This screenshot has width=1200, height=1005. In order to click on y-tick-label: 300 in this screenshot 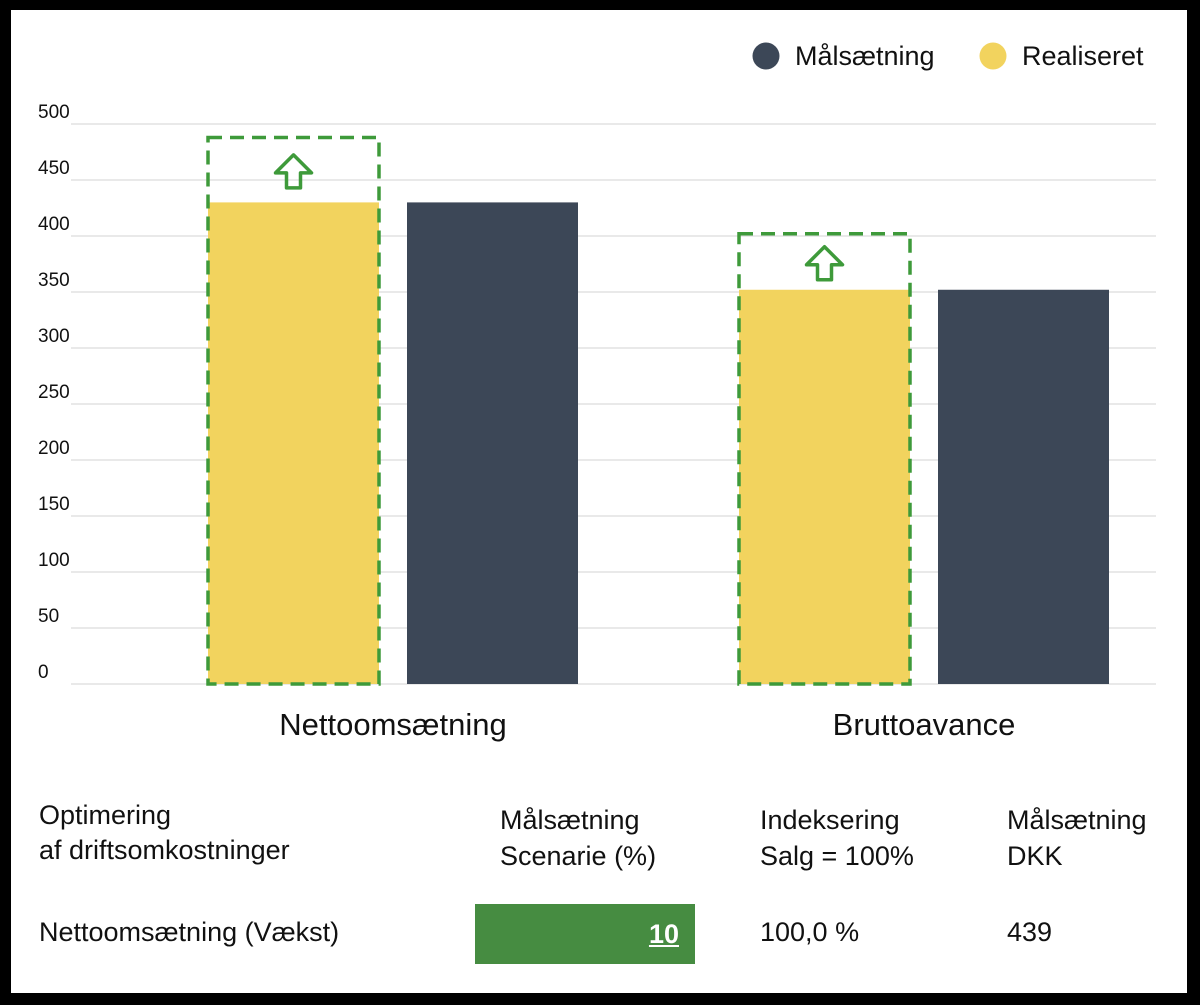, I will do `click(54, 336)`.